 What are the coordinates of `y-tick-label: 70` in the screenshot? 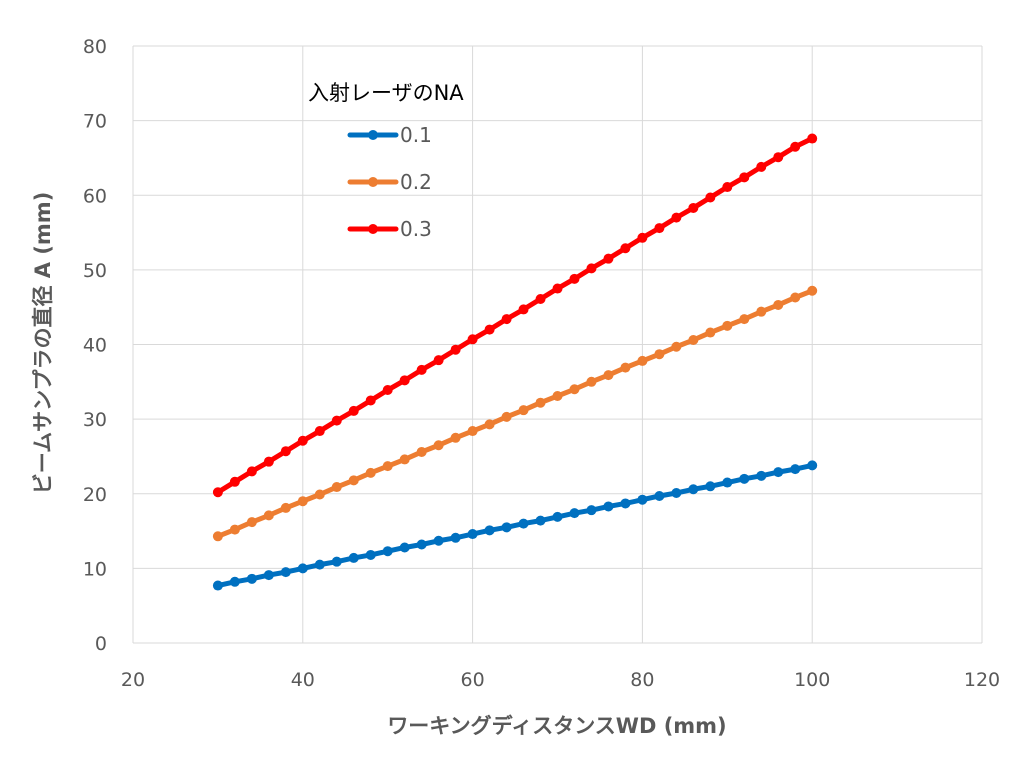 It's located at (95, 122).